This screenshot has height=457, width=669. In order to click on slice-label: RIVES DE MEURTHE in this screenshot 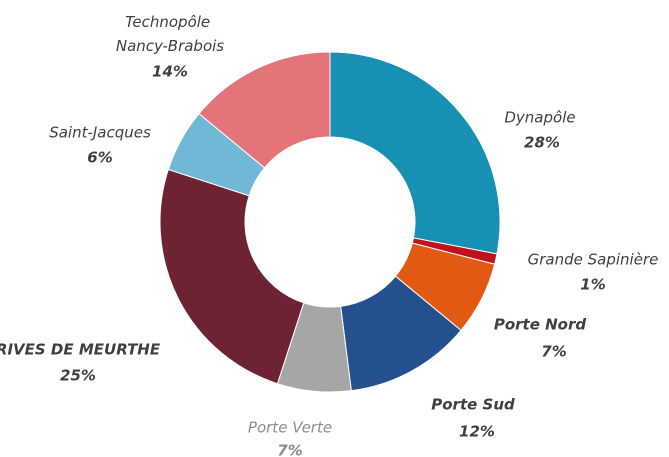, I will do `click(80, 350)`.